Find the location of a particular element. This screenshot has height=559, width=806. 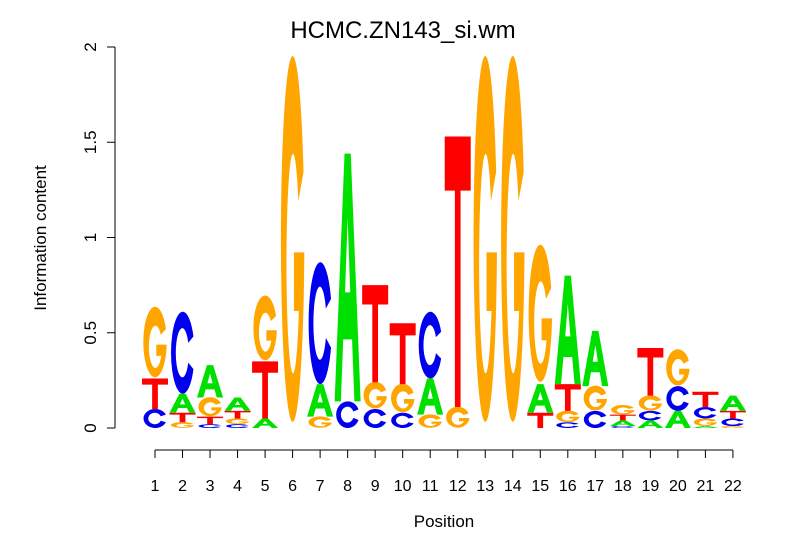

x-tick-label: 5 is located at coordinates (265, 486).